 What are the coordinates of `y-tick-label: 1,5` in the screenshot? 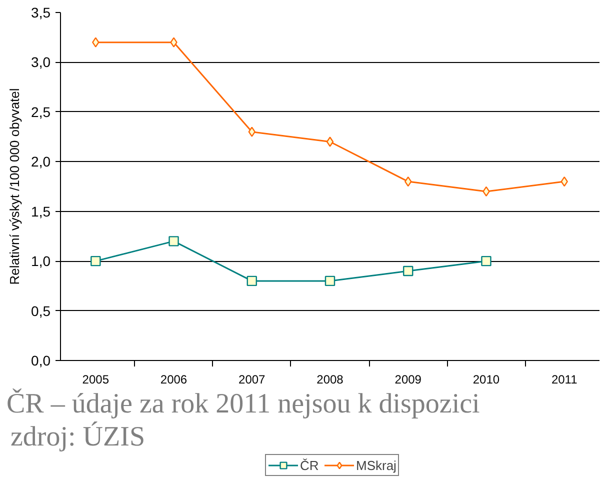 It's located at (41, 211).